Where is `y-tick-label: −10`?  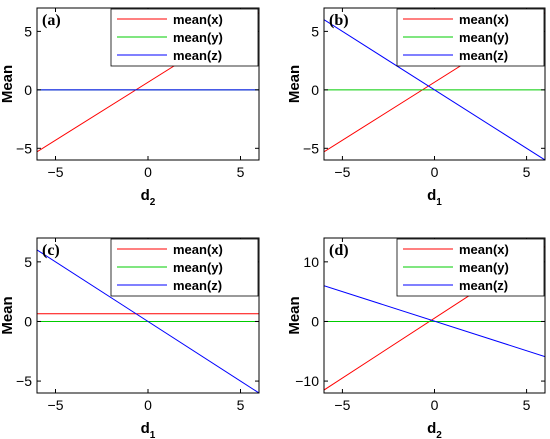
y-tick-label: −10 is located at coordinates (307, 381).